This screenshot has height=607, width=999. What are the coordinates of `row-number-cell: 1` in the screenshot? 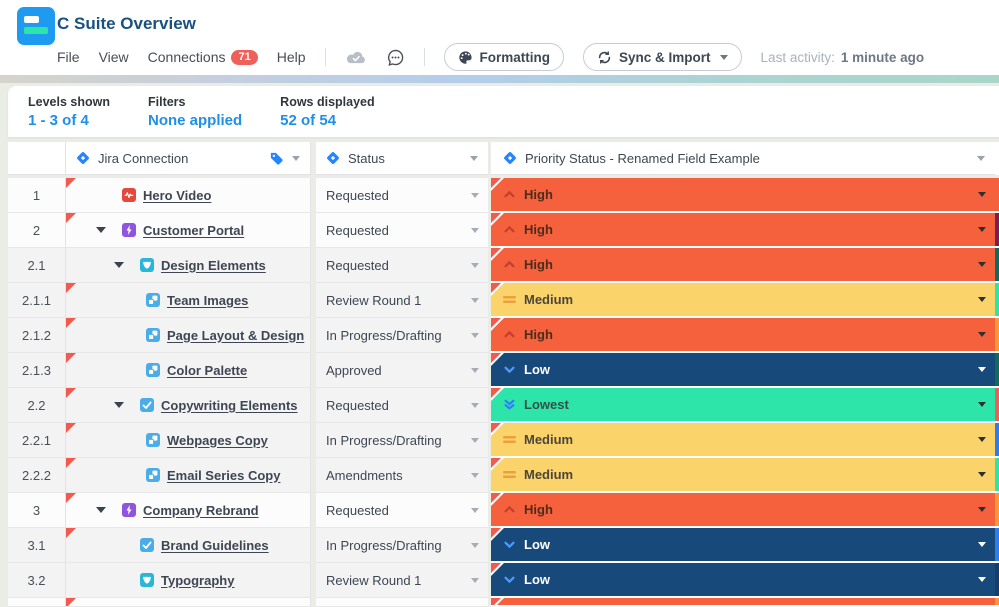 It's located at (37, 195).